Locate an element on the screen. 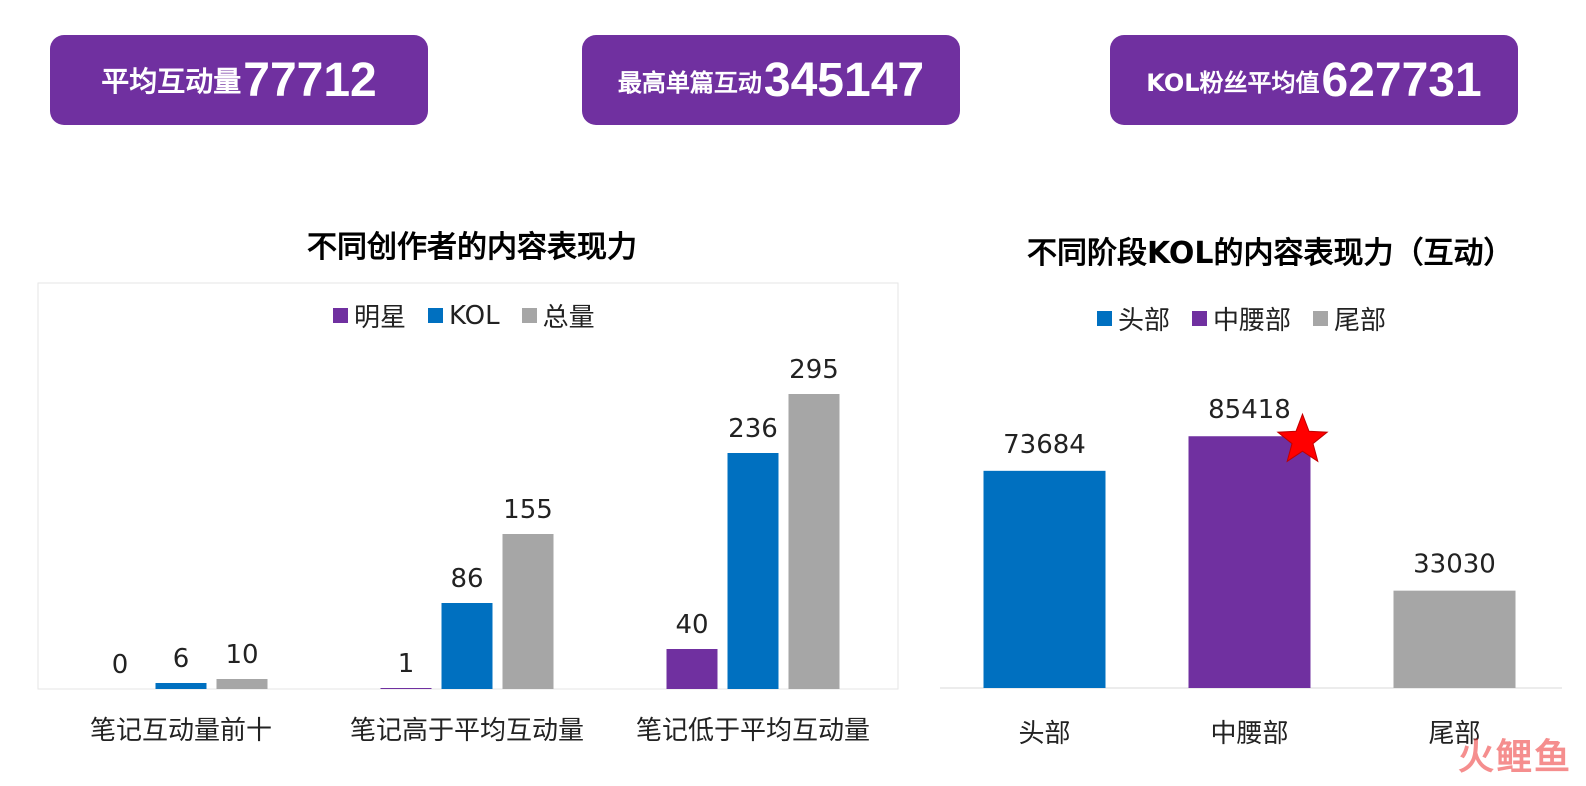  data-label: 236 is located at coordinates (753, 429).